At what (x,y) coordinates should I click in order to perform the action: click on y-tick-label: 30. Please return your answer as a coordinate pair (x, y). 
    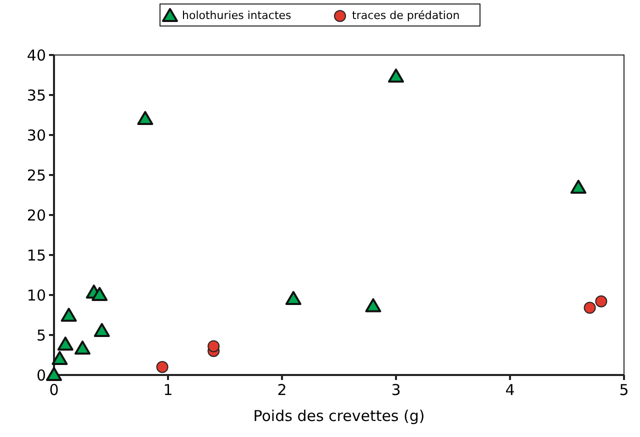
    Looking at the image, I should click on (36, 135).